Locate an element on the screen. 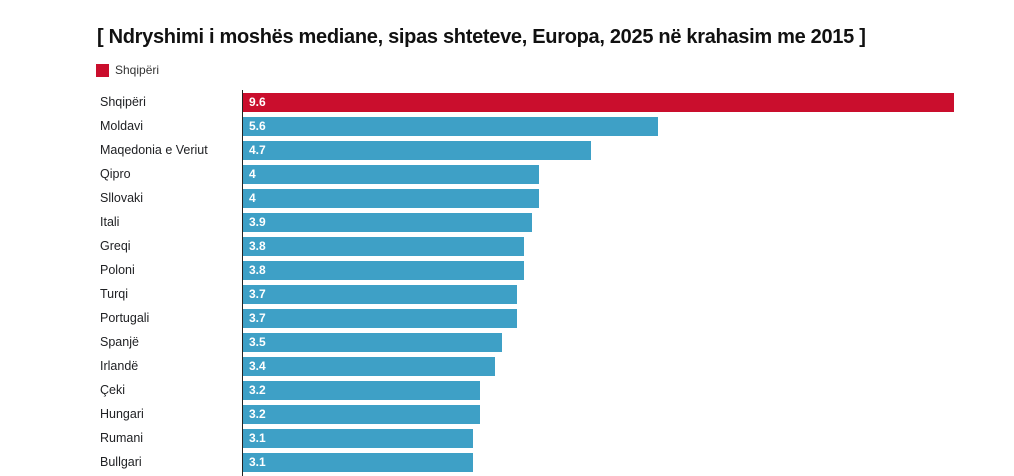  chart-row: Sllovaki 4 is located at coordinates (557, 198).